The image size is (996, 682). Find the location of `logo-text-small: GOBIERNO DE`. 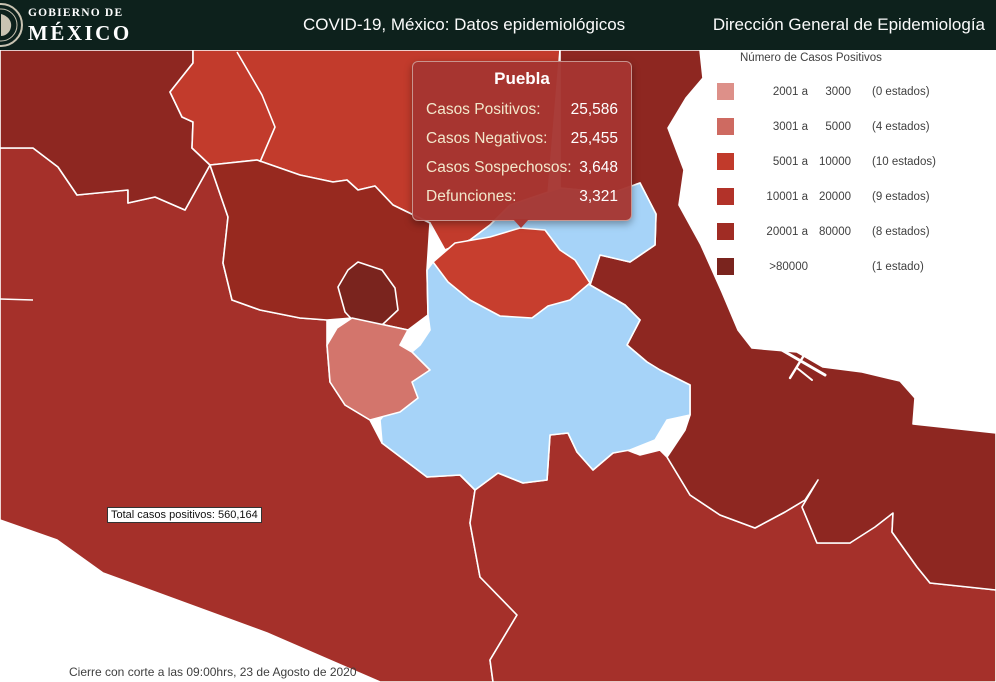

logo-text-small: GOBIERNO DE is located at coordinates (76, 13).